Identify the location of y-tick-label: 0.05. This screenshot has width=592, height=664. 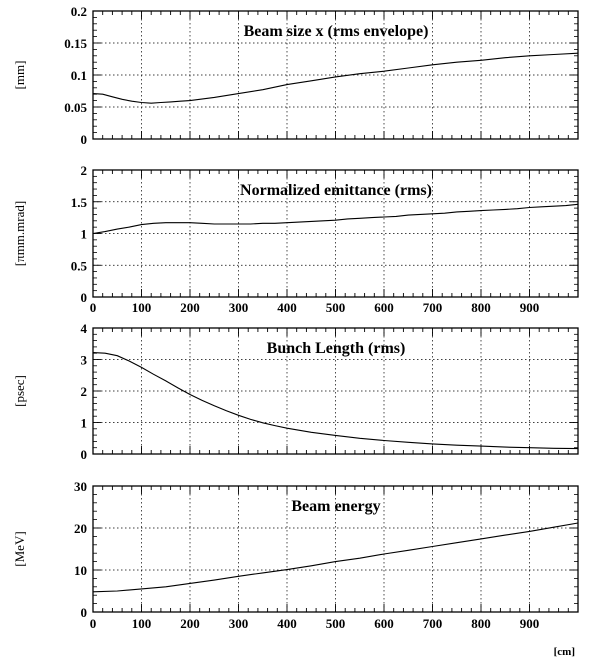
(75, 107).